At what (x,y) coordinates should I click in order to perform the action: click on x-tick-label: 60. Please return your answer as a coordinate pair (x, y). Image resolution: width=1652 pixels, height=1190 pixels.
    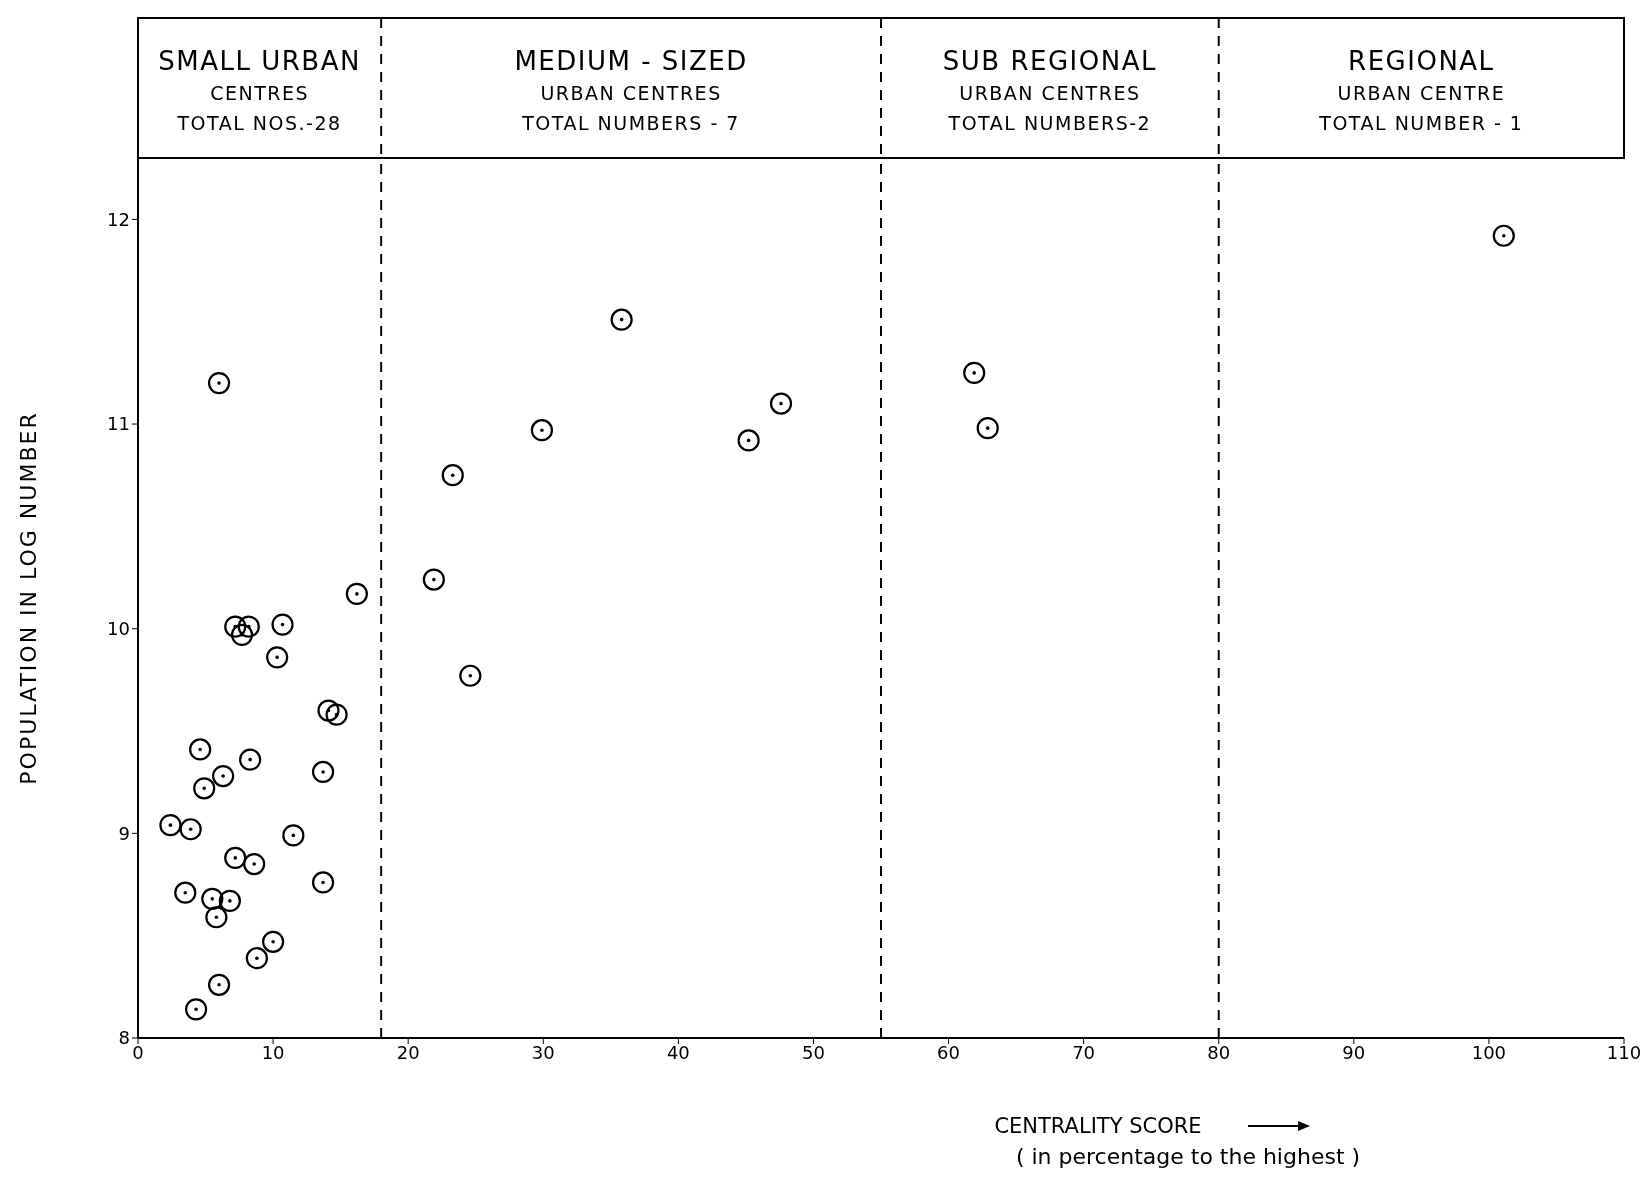
    Looking at the image, I should click on (948, 1052).